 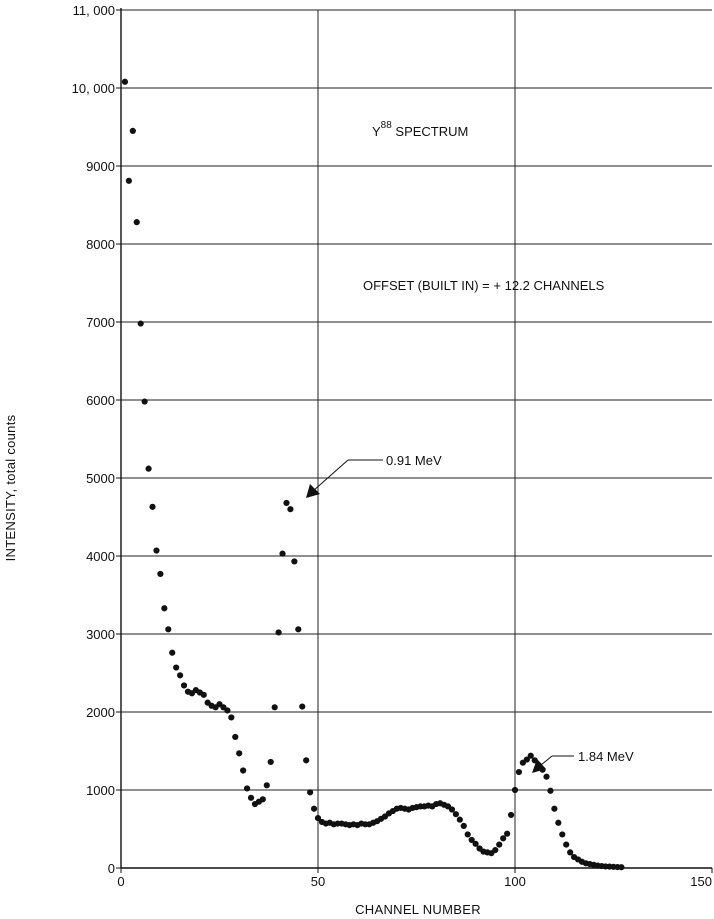 What do you see at coordinates (100, 712) in the screenshot?
I see `y-tick-label: 2000` at bounding box center [100, 712].